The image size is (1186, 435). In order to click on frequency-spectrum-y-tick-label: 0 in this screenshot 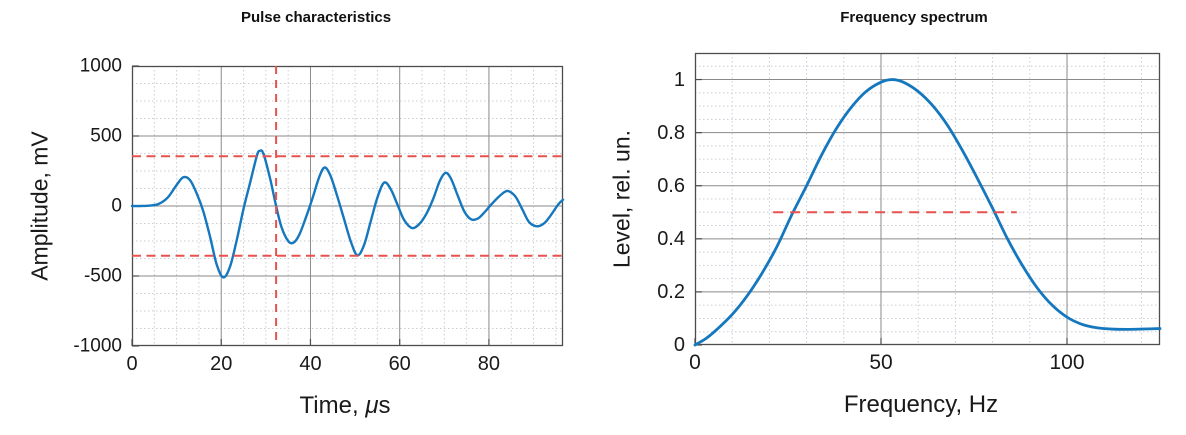, I will do `click(679, 345)`.